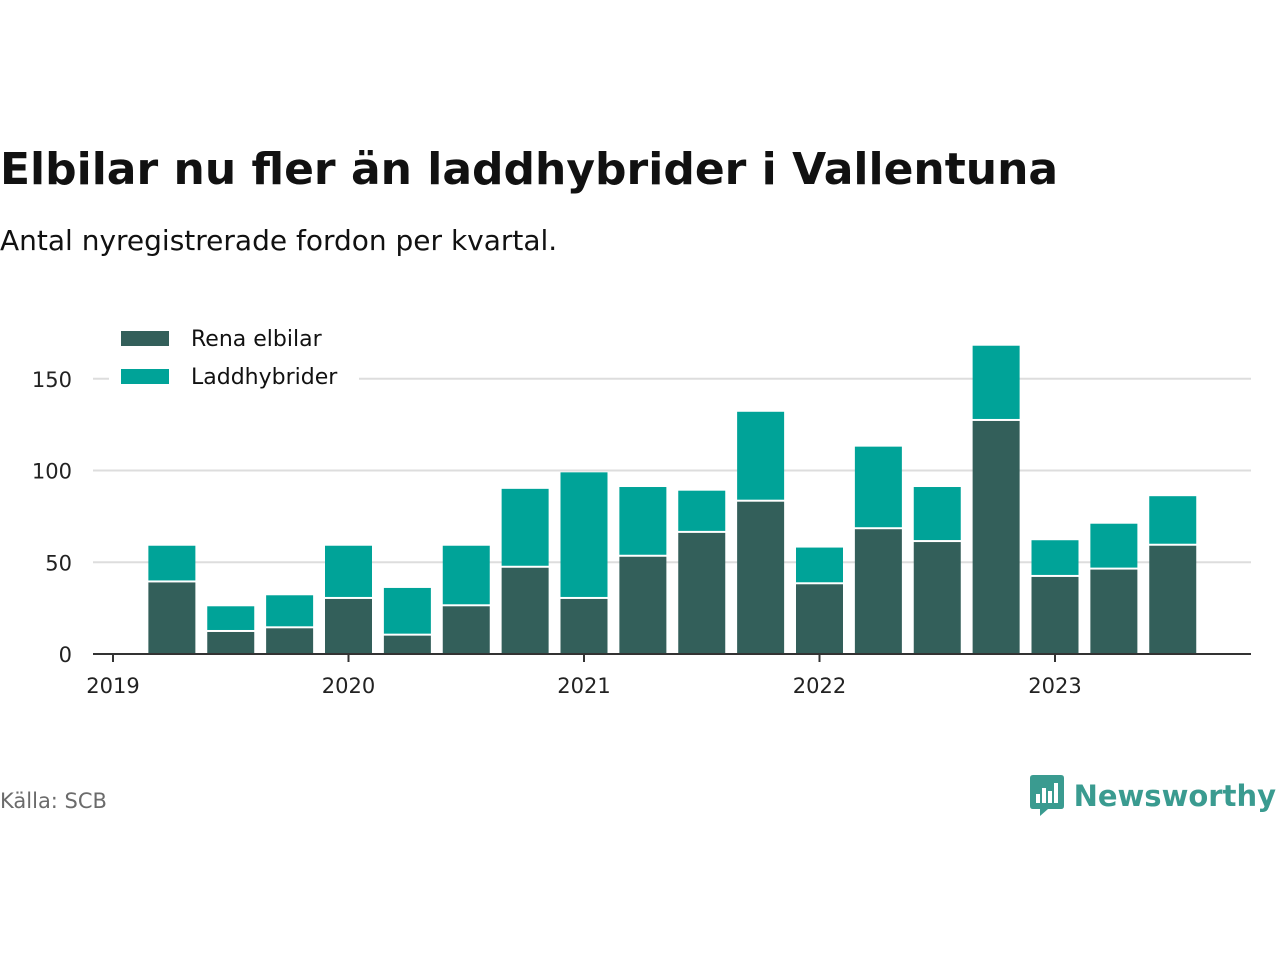  Describe the element at coordinates (583, 686) in the screenshot. I see `x-tick-label-2021: 2021` at that location.